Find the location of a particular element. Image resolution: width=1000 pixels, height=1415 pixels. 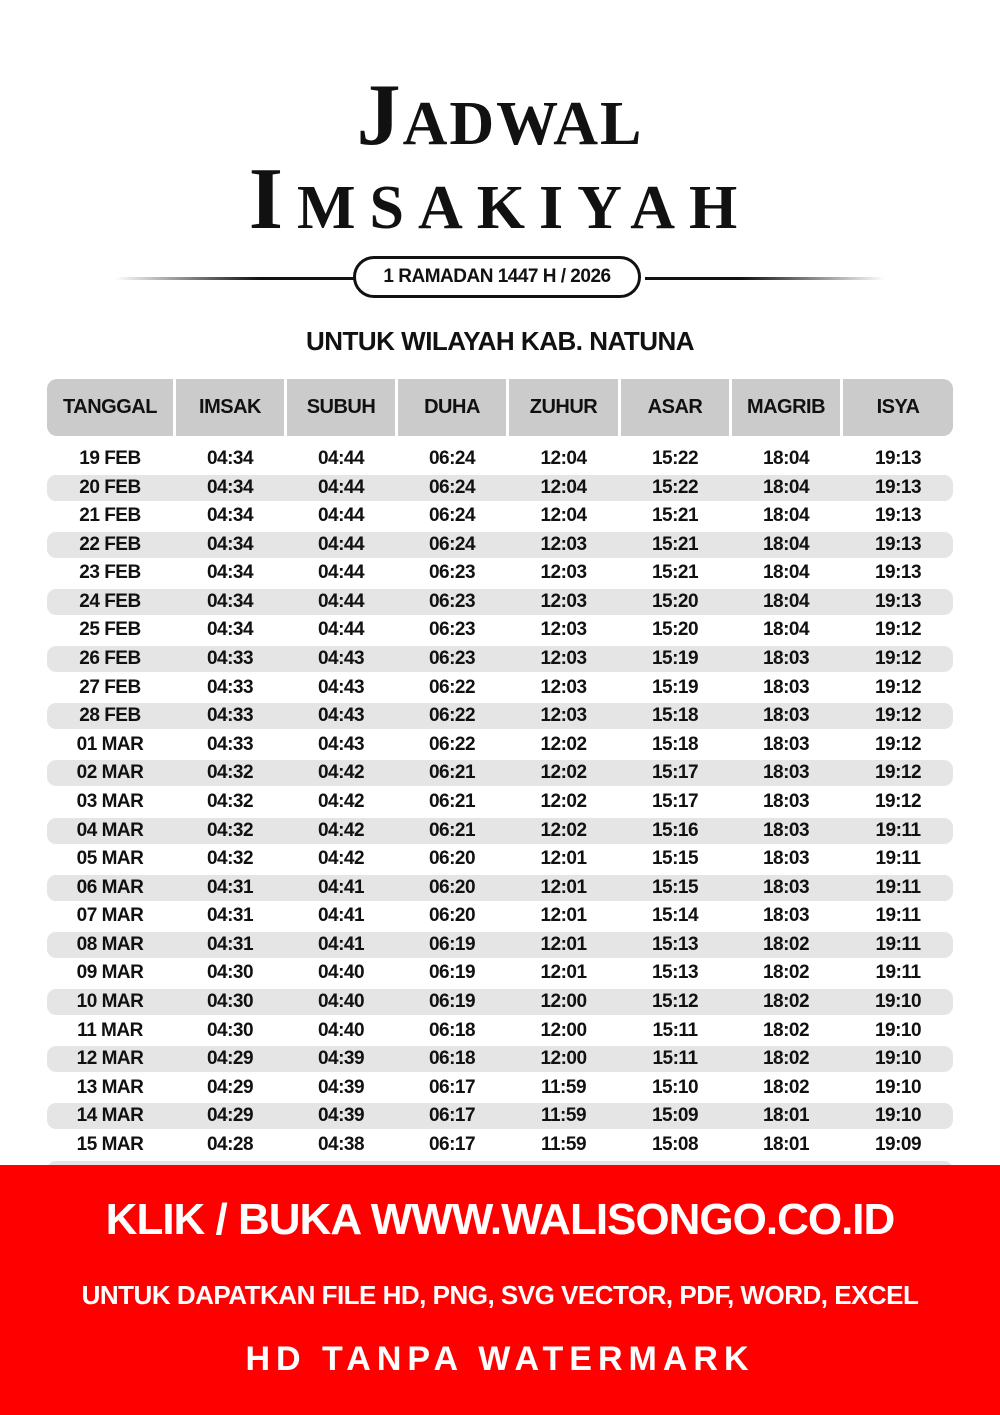

cell-value: 19:11 is located at coordinates (898, 973).